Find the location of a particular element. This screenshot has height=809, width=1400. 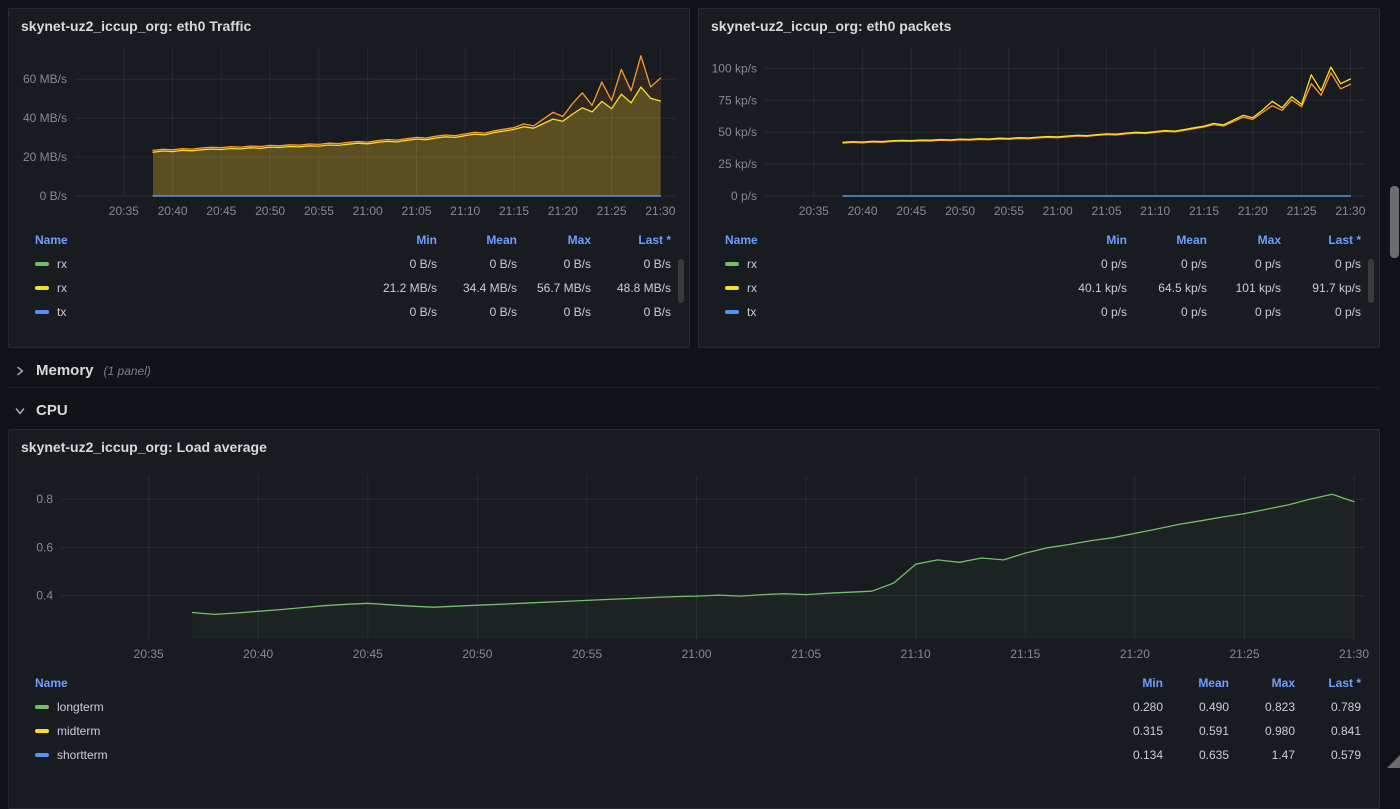

series-label: midterm is located at coordinates (78, 731).